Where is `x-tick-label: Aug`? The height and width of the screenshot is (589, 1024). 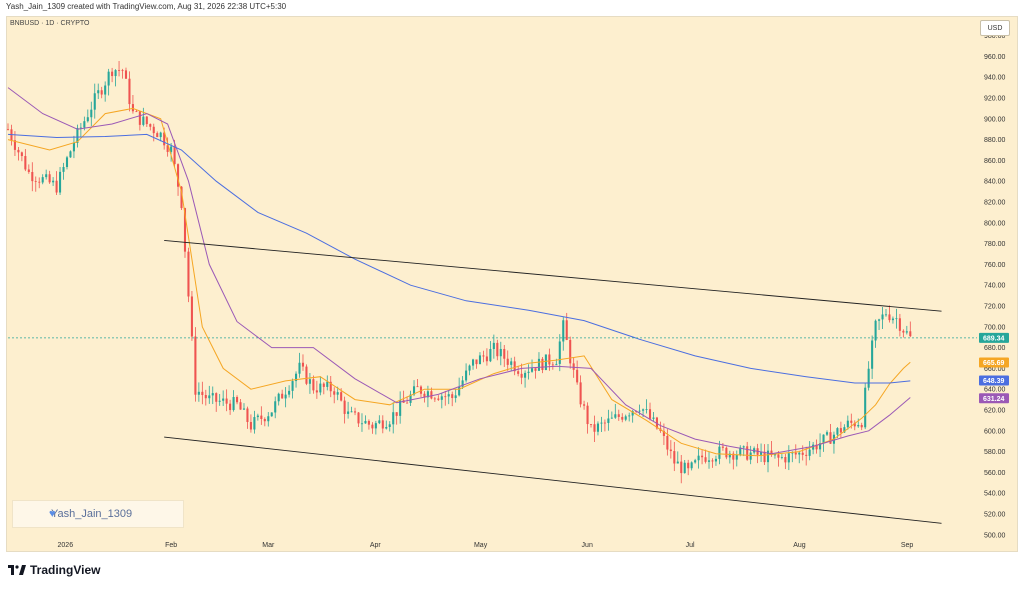
x-tick-label: Aug is located at coordinates (799, 545).